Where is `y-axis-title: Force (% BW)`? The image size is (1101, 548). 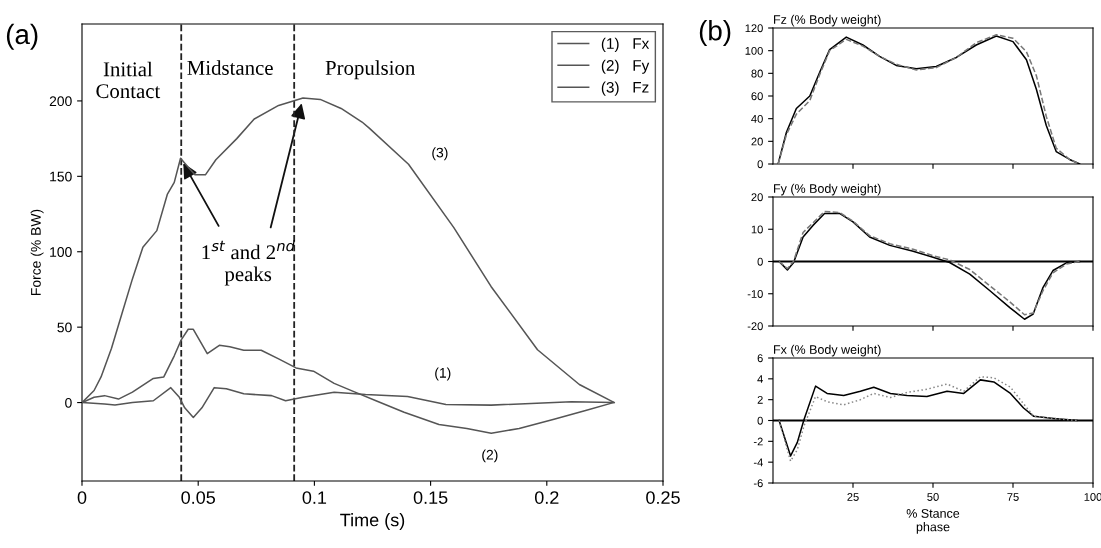
y-axis-title: Force (% BW) is located at coordinates (37, 252).